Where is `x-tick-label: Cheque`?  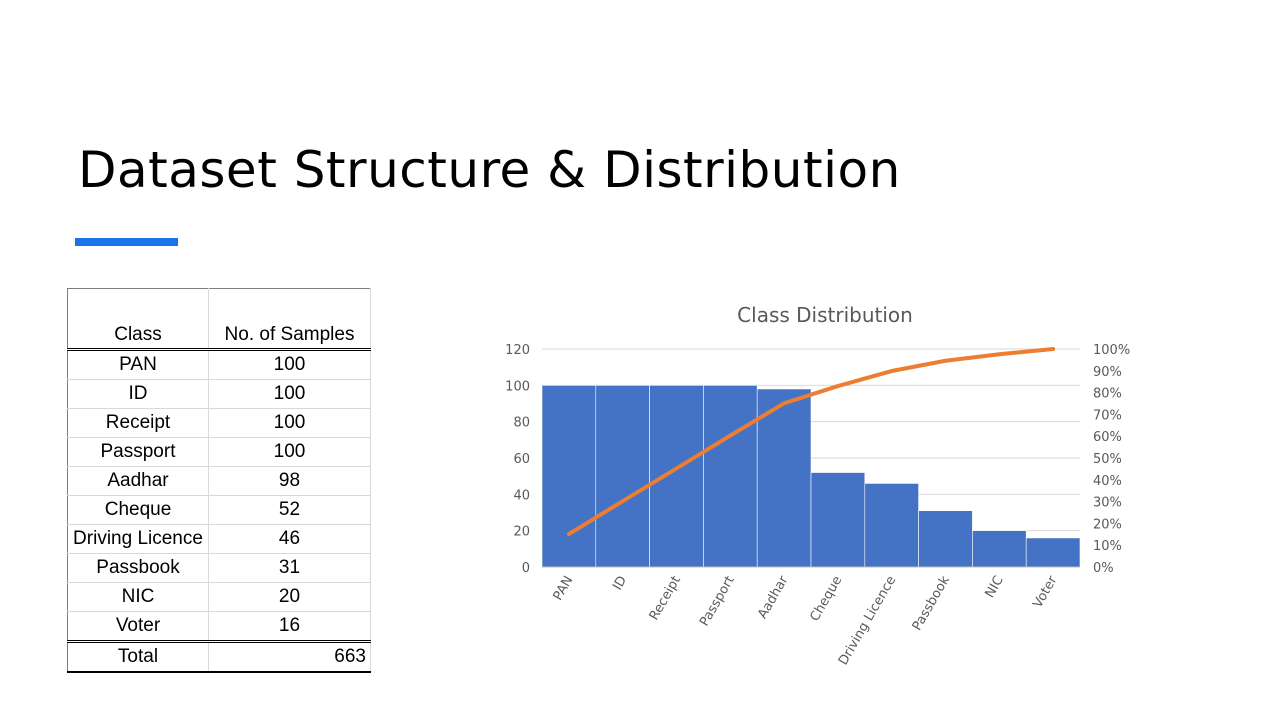 x-tick-label: Cheque is located at coordinates (826, 599).